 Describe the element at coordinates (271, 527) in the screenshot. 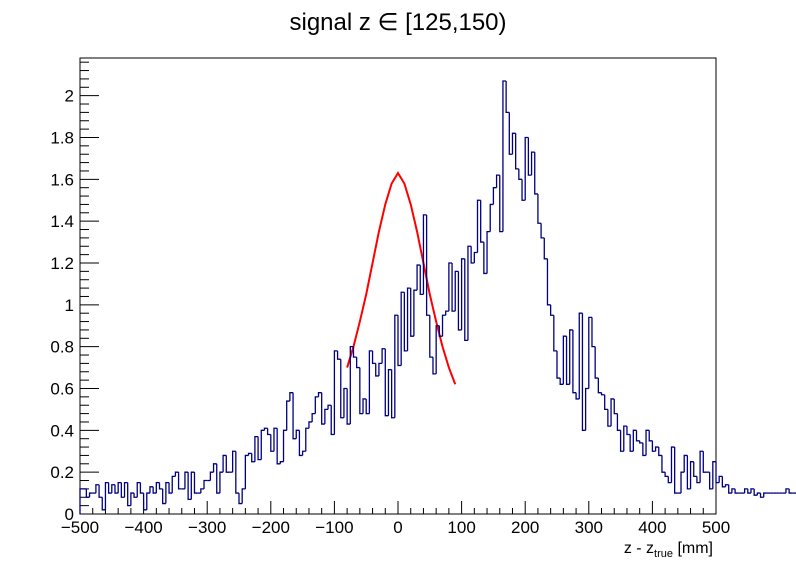

I see `x-tick-label: −200` at that location.